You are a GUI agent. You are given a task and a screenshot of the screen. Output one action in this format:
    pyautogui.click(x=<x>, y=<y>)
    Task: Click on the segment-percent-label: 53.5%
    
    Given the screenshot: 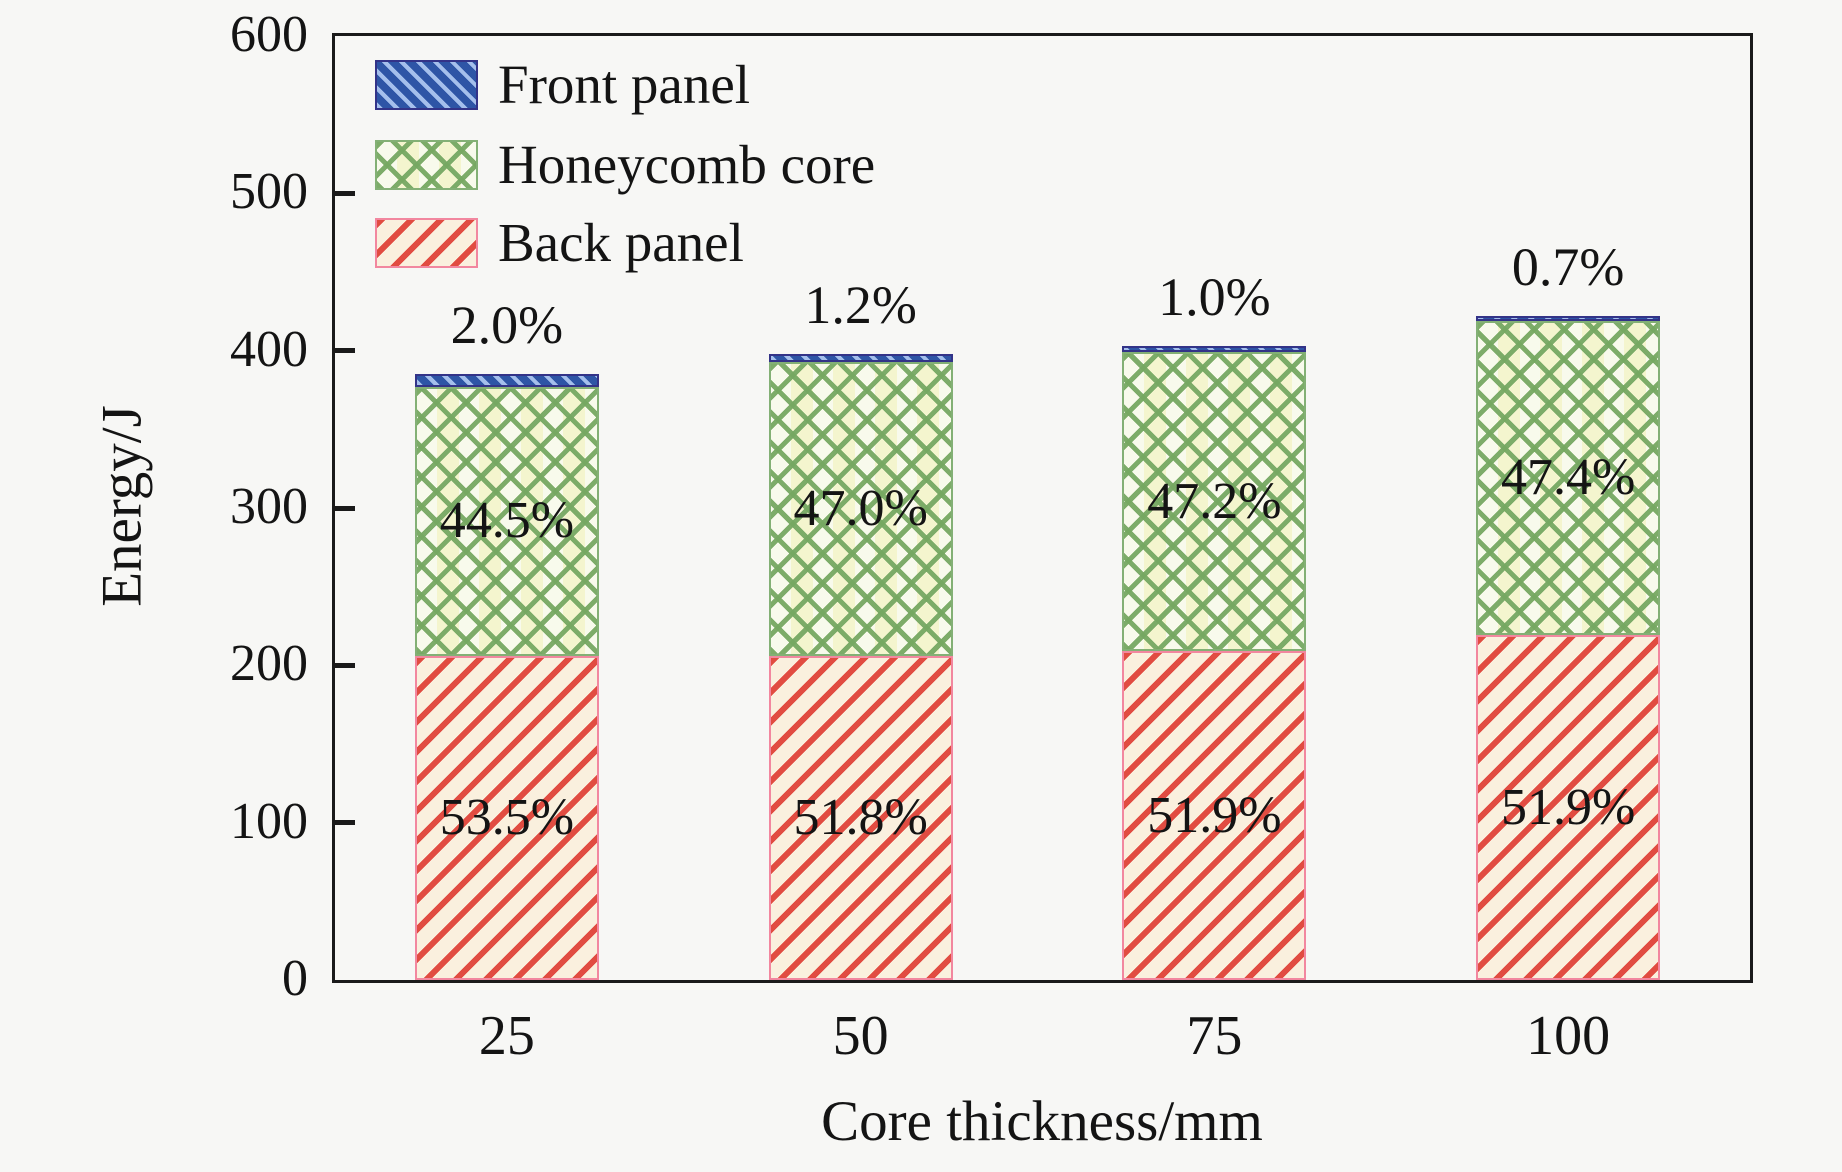 What is the action you would take?
    pyautogui.click(x=507, y=817)
    